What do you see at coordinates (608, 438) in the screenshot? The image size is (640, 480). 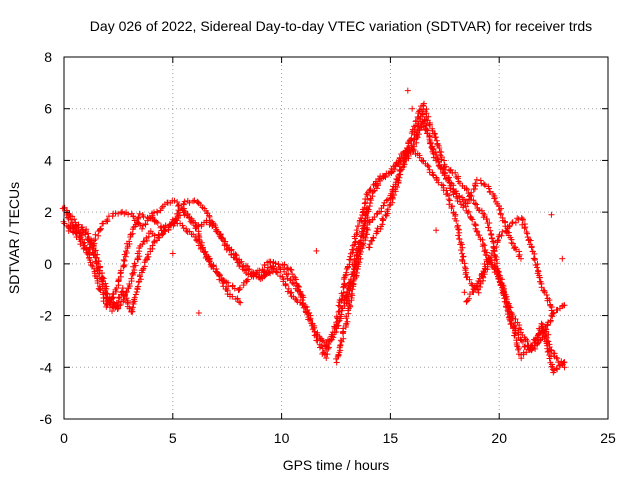 I see `x-tick-label: 25` at bounding box center [608, 438].